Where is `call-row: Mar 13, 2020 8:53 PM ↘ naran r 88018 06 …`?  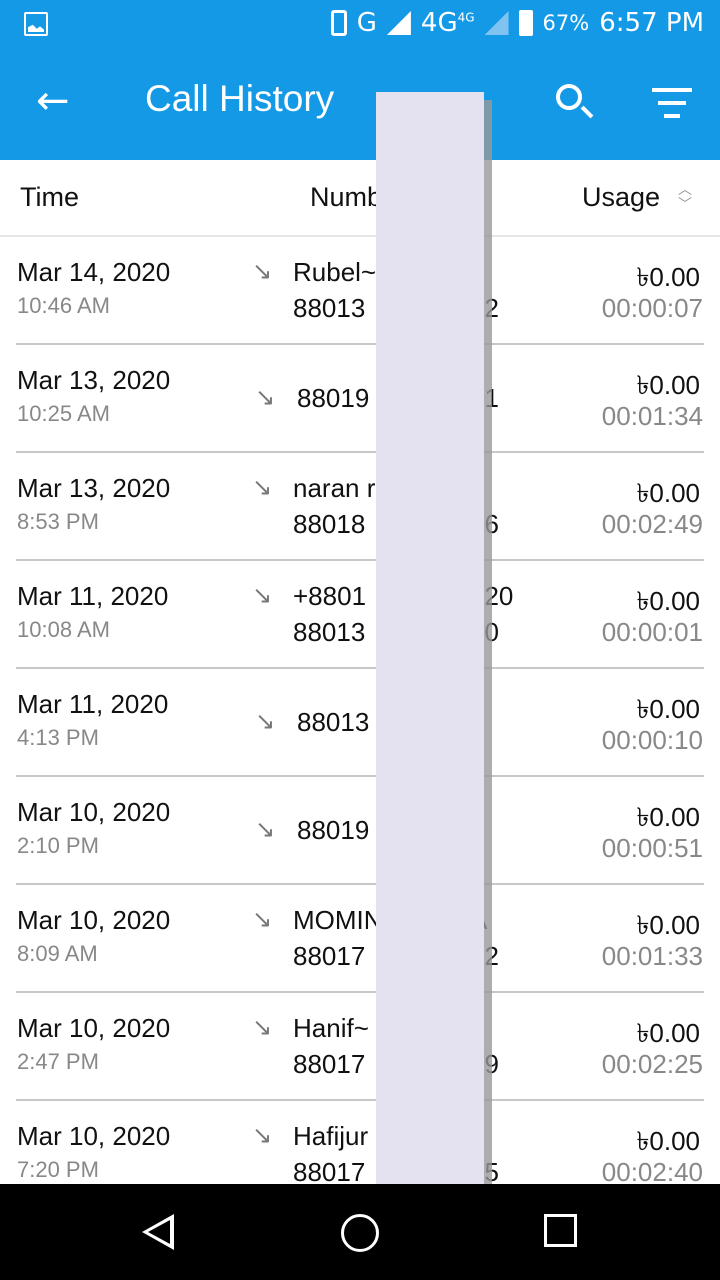
call-row: Mar 13, 2020 8:53 PM ↘ naran r 88018 06 … is located at coordinates (360, 507).